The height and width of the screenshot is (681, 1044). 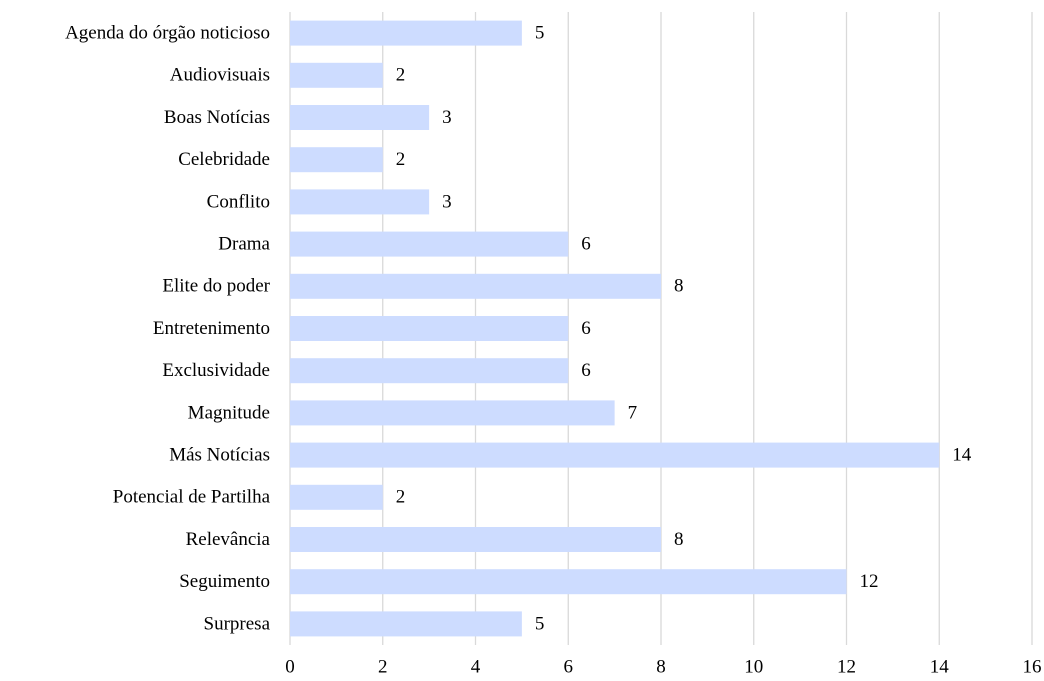 What do you see at coordinates (846, 666) in the screenshot?
I see `x-tick-label: 12` at bounding box center [846, 666].